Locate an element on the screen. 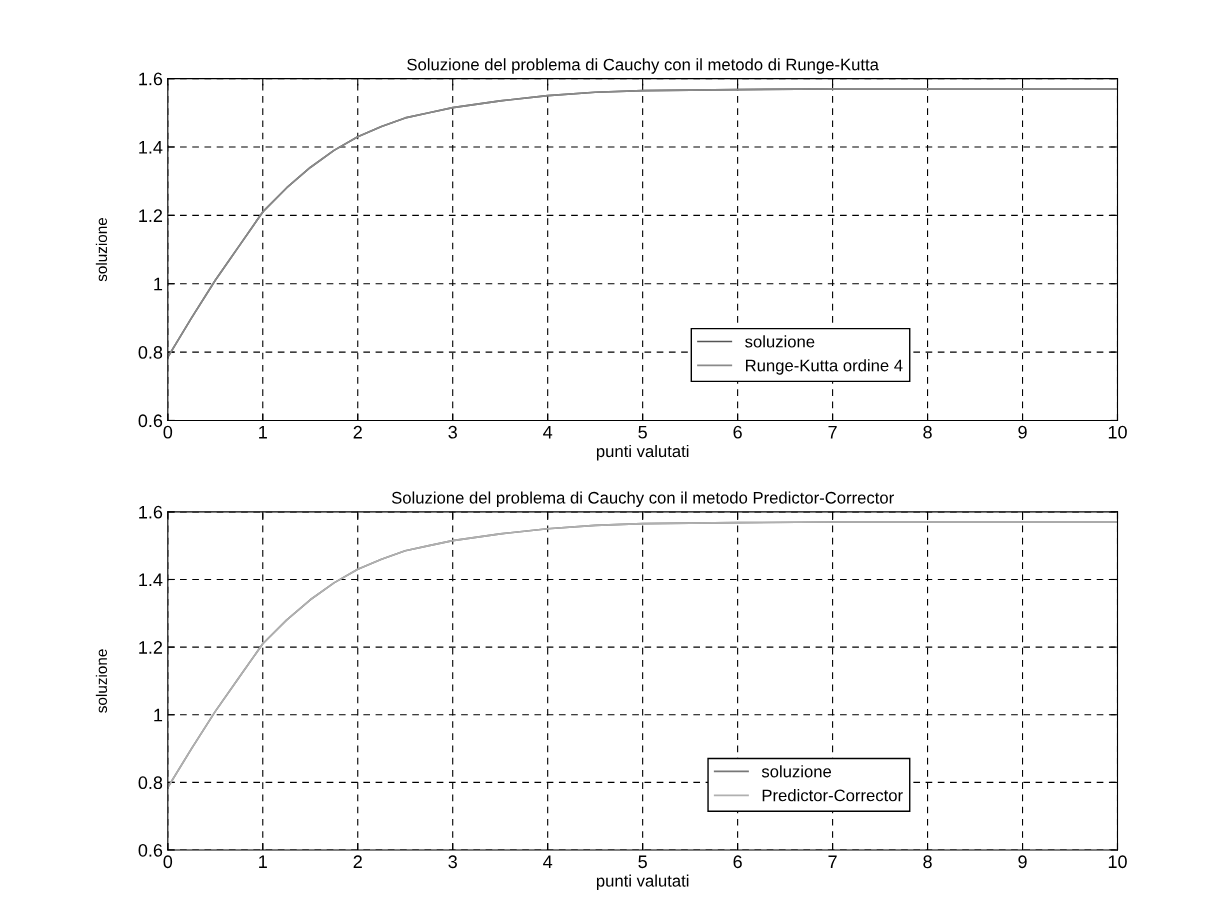 The width and height of the screenshot is (1216, 914). legend-label: Runge-Kutta ordine 4 is located at coordinates (824, 367).